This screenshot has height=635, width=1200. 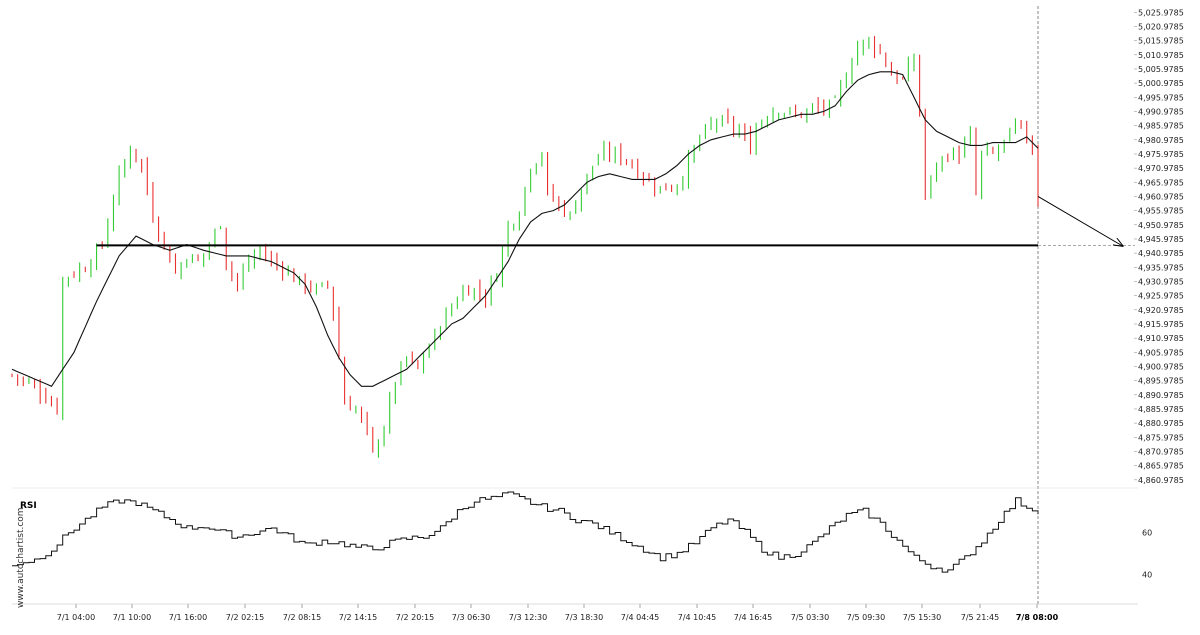 I want to click on y-tick-label: 4,945.9785, so click(x=1161, y=239).